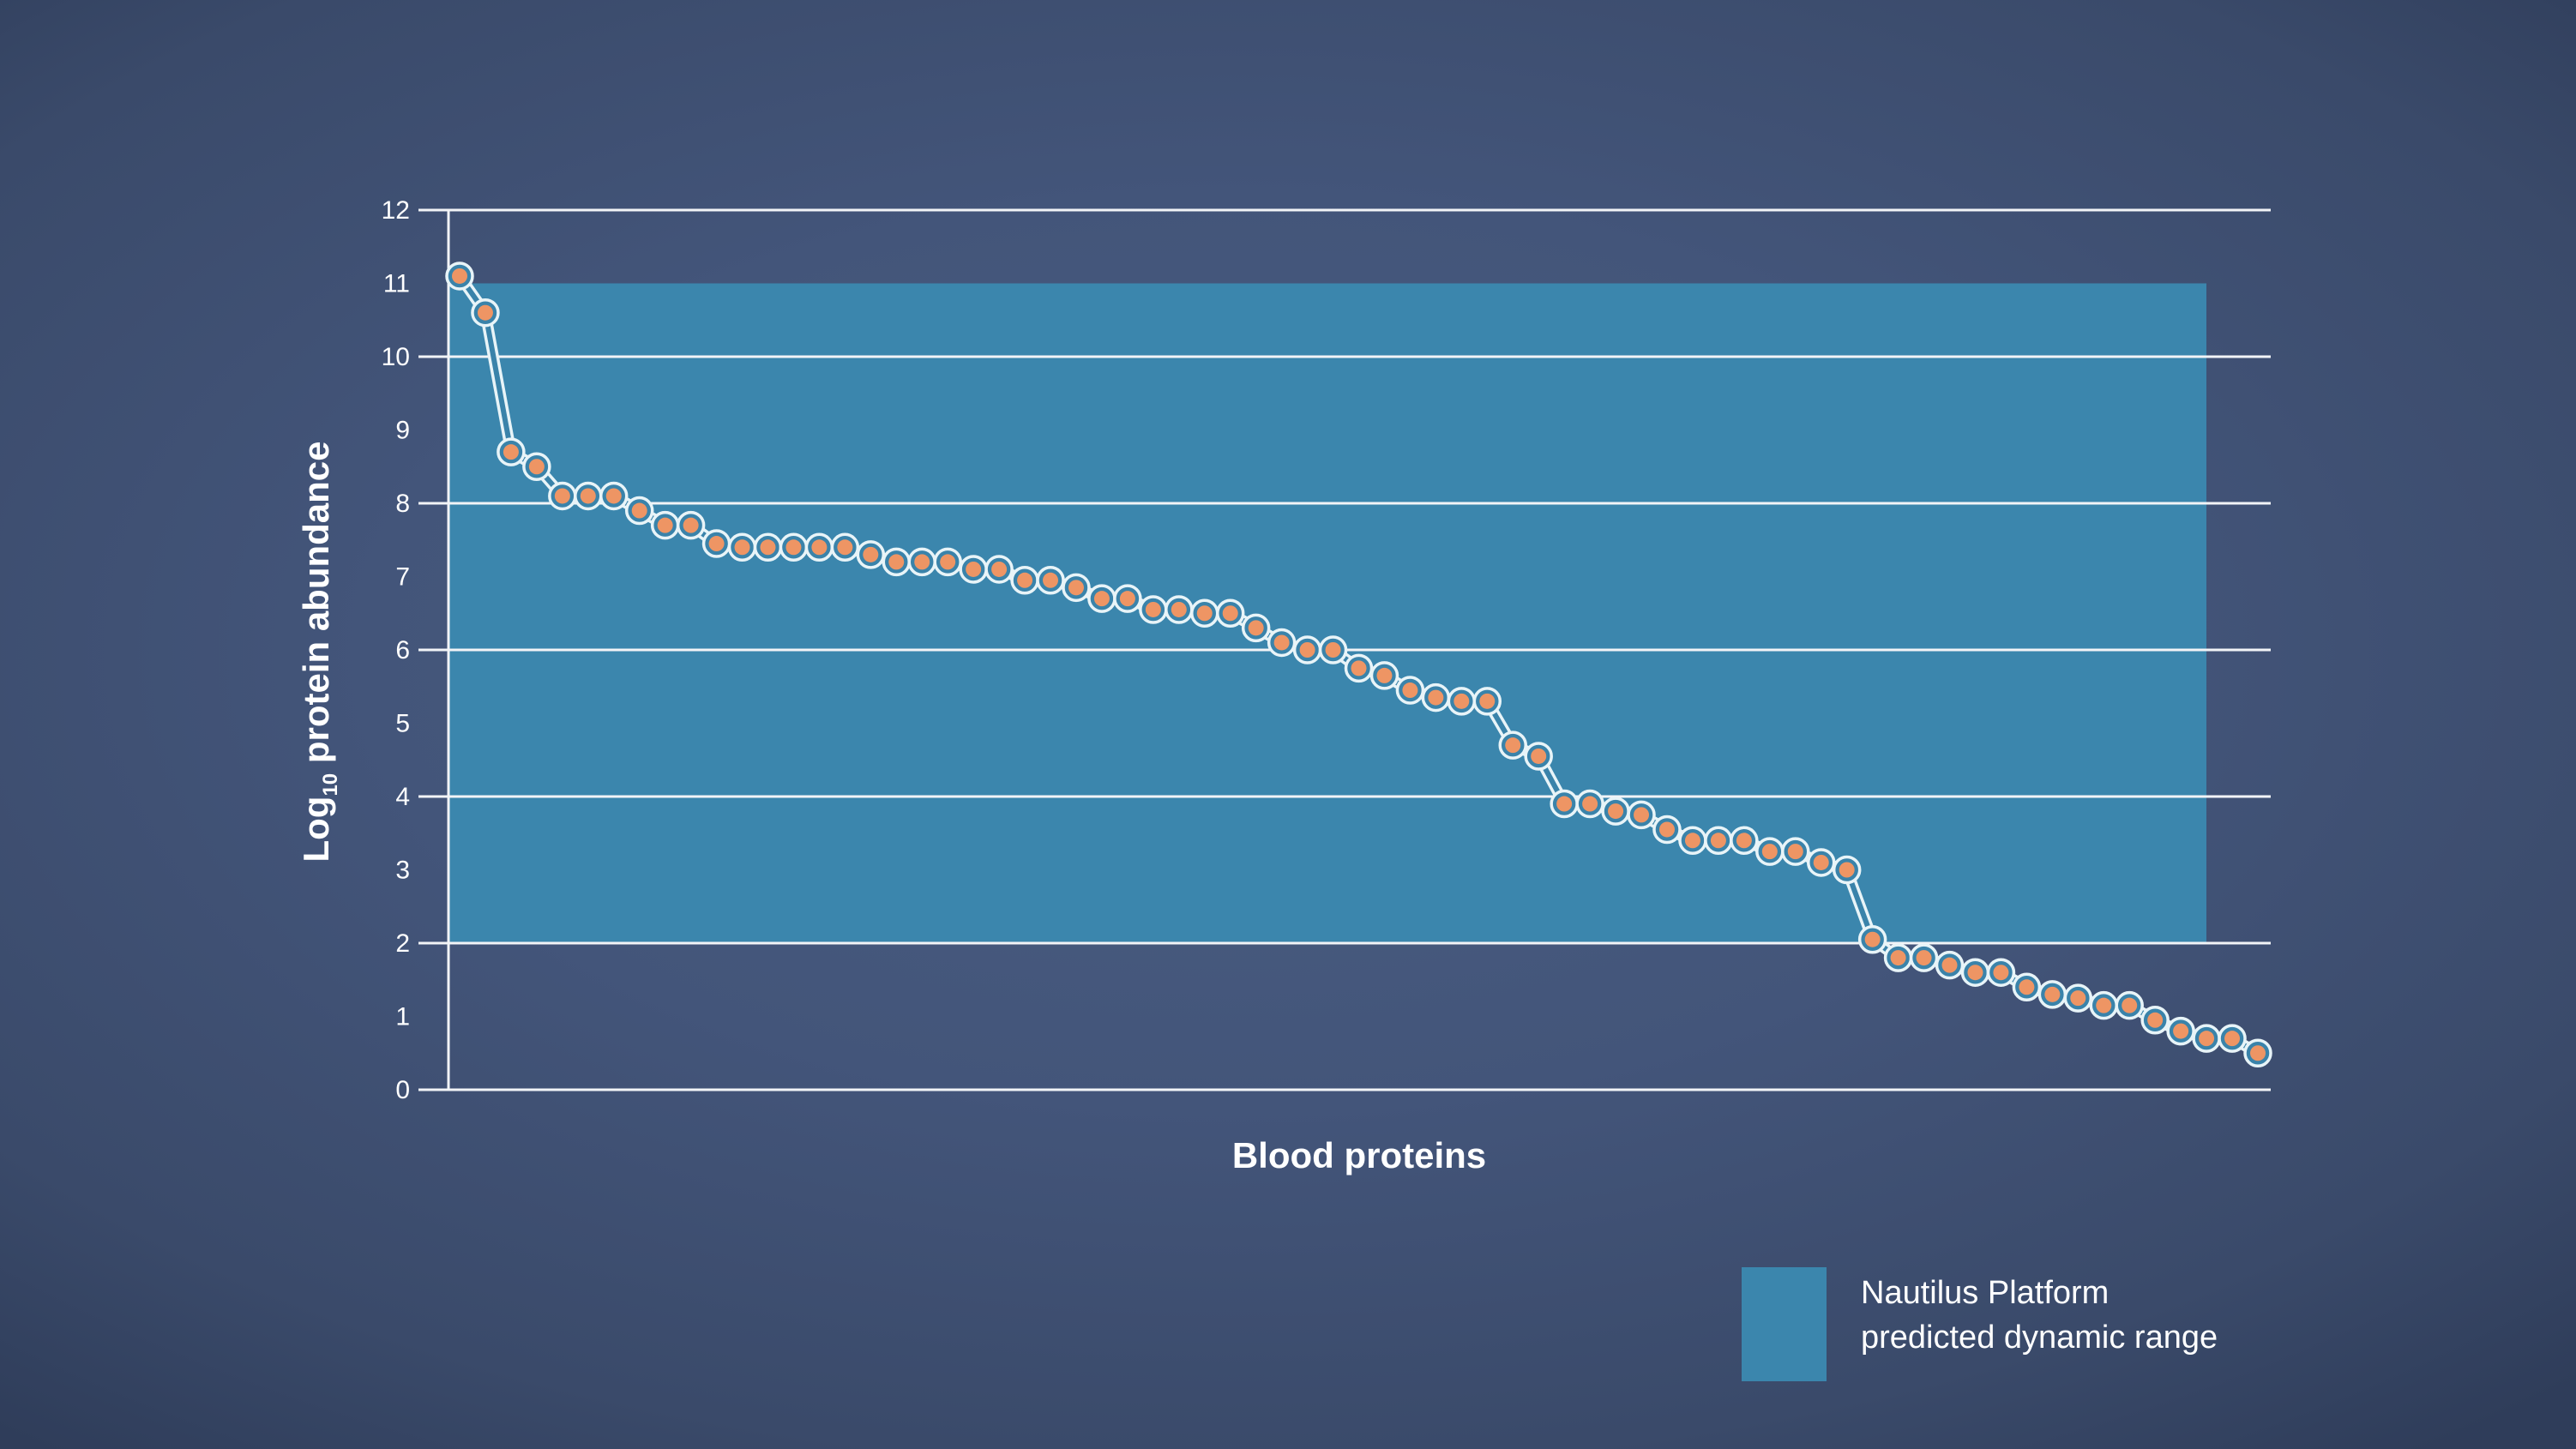 Image resolution: width=2576 pixels, height=1449 pixels. Describe the element at coordinates (402, 1090) in the screenshot. I see `y-tick-label: 0` at that location.